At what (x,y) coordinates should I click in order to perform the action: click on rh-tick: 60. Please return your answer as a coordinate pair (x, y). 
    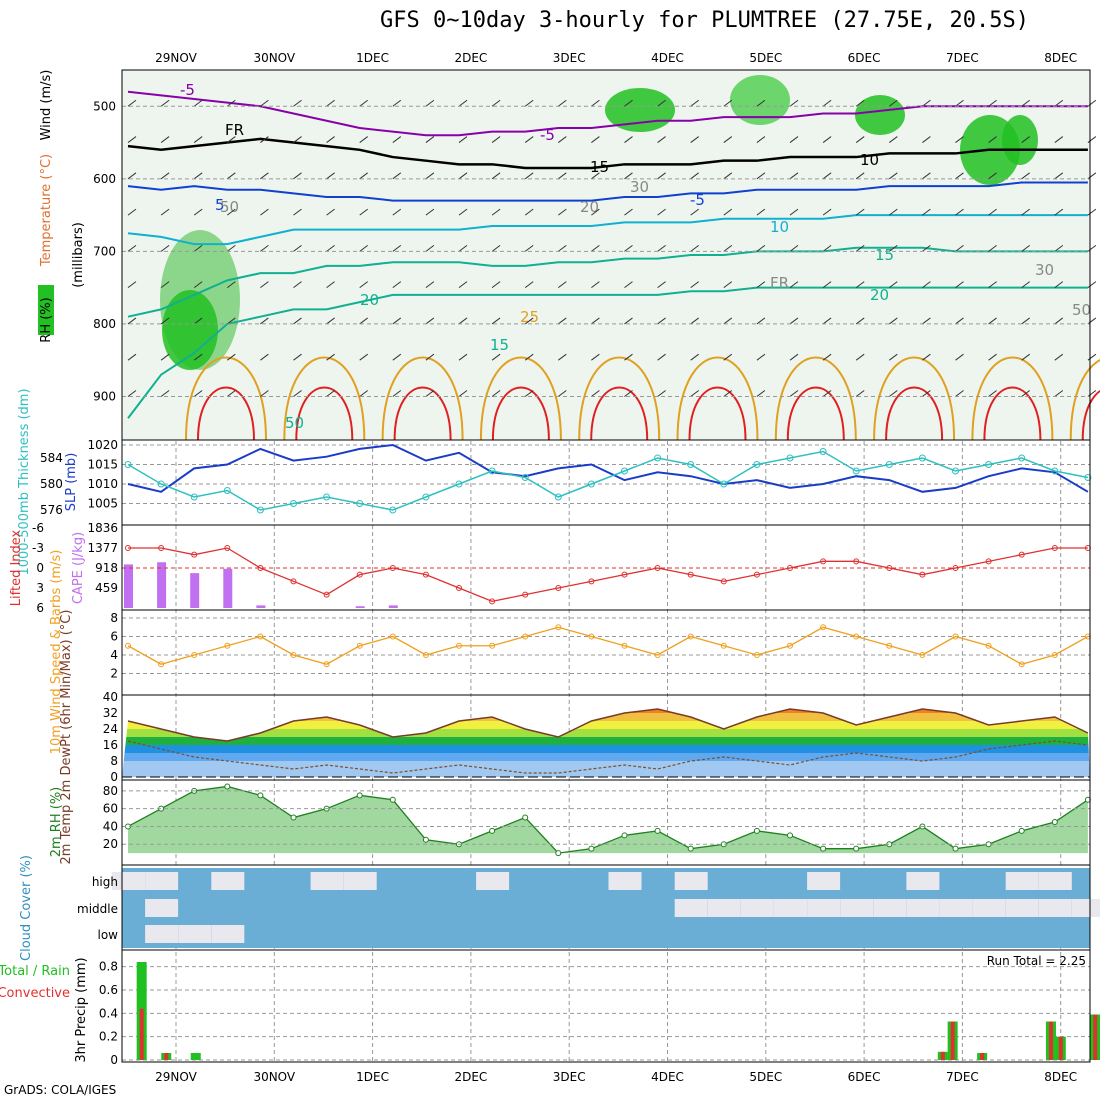
    Looking at the image, I should click on (110, 809).